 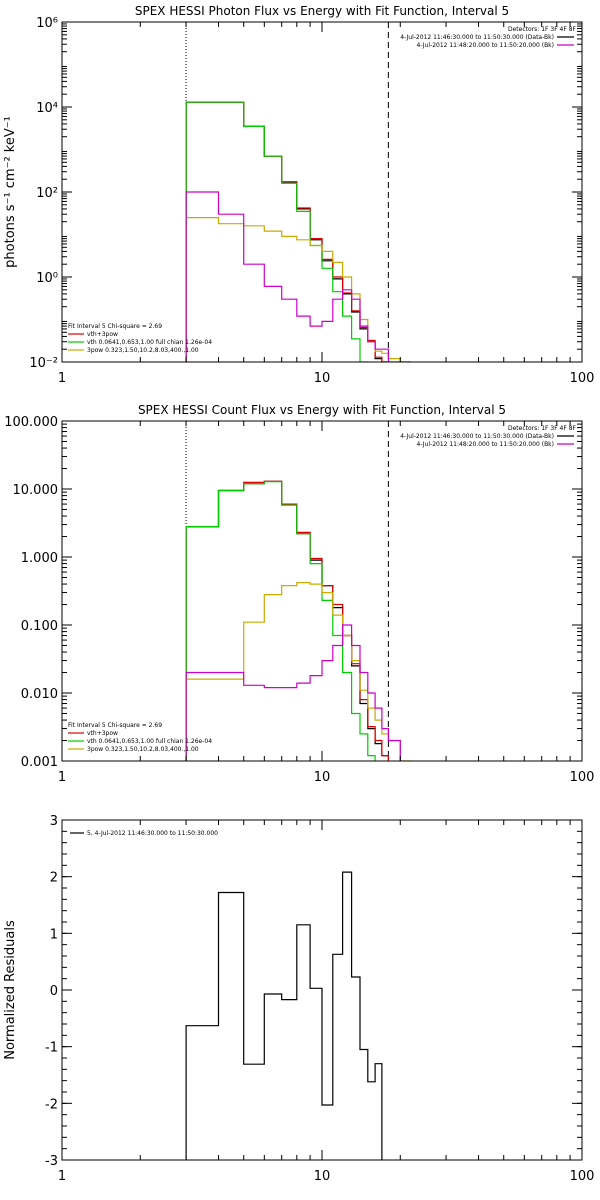 What do you see at coordinates (47, 23) in the screenshot?
I see `y-tick-label: 10⁶` at bounding box center [47, 23].